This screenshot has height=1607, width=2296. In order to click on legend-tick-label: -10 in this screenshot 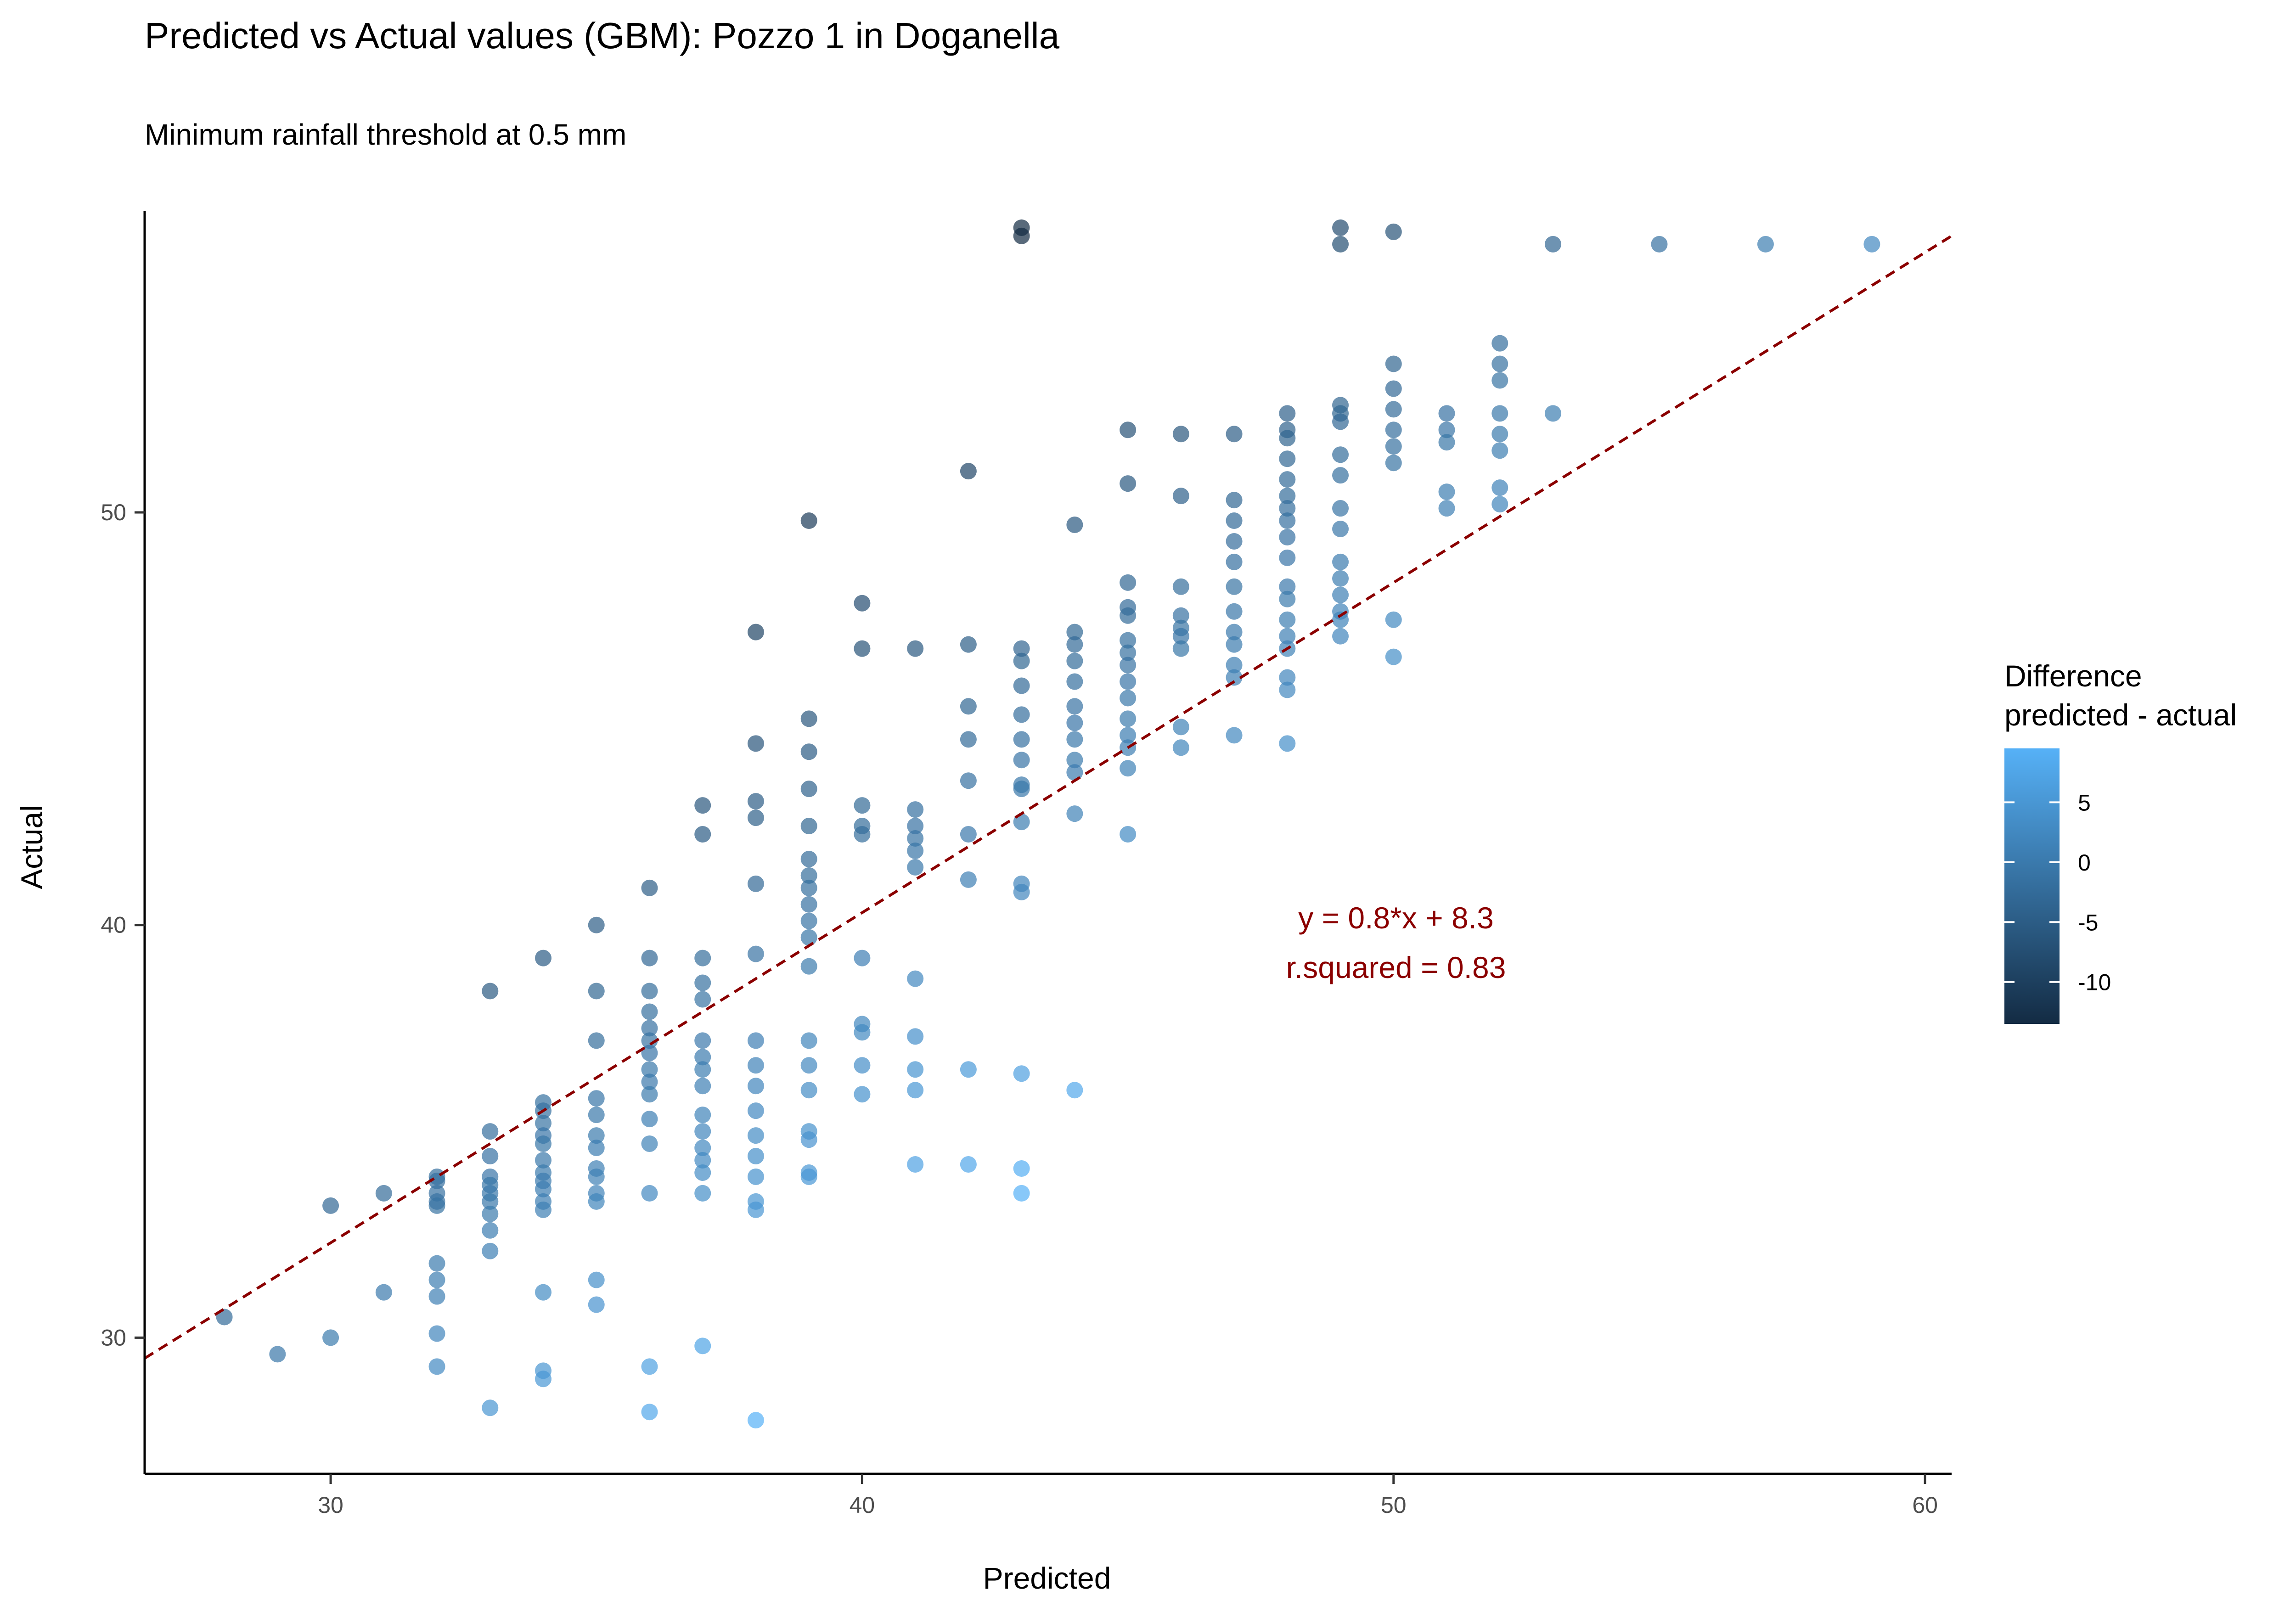, I will do `click(2094, 982)`.